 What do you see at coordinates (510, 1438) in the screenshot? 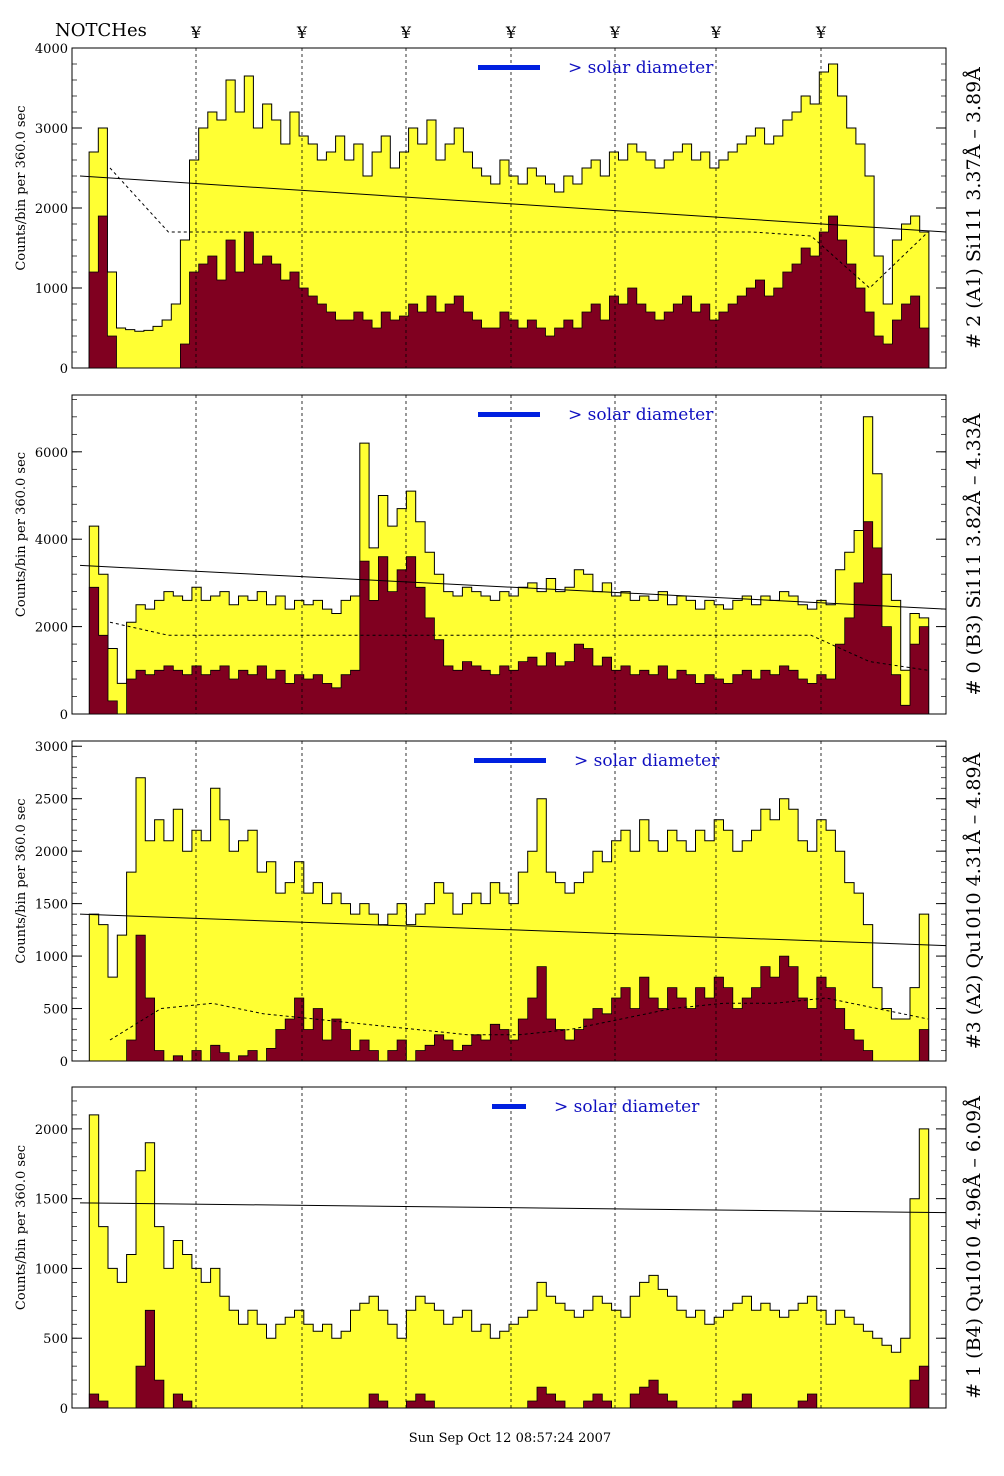
I see `footer-timestamp: Sun Sep Oct 12 08:57:24 2007` at bounding box center [510, 1438].